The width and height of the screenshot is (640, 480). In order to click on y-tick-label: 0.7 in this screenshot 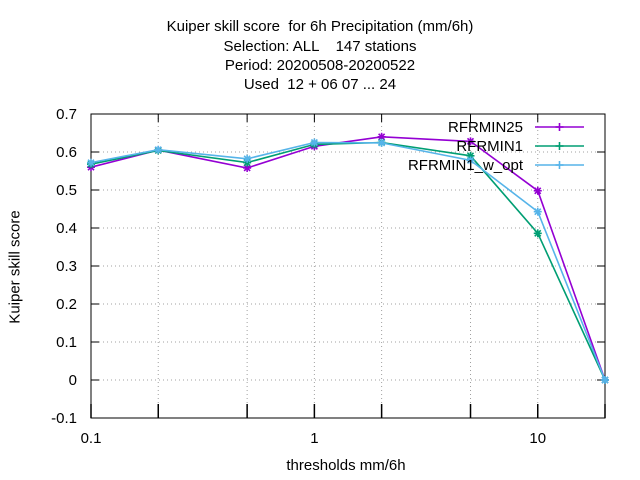, I will do `click(66, 114)`.